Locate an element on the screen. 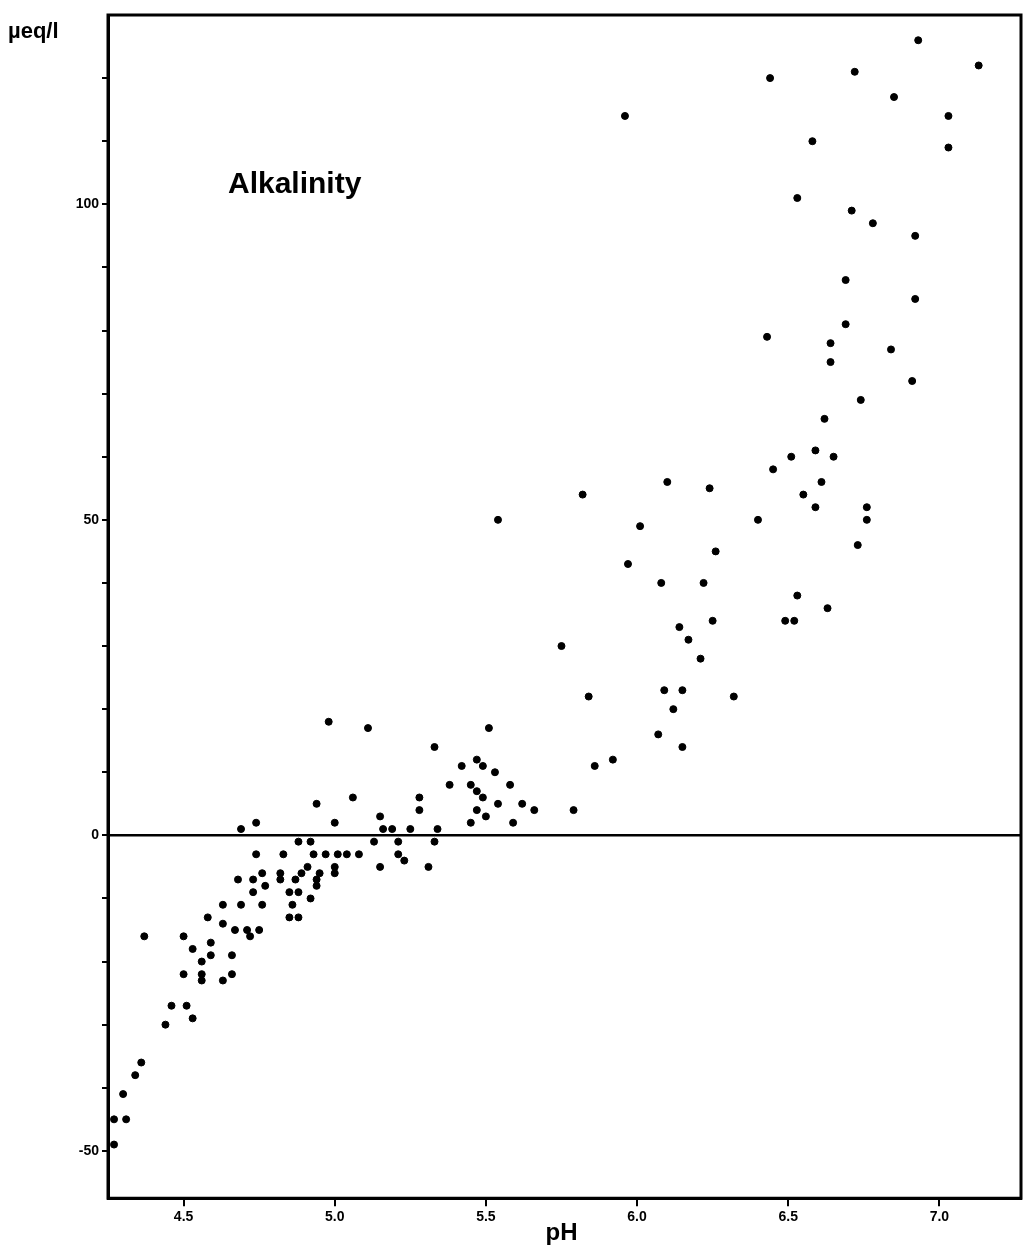 The height and width of the screenshot is (1249, 1029). x-tick-label: 5.0 is located at coordinates (335, 1216).